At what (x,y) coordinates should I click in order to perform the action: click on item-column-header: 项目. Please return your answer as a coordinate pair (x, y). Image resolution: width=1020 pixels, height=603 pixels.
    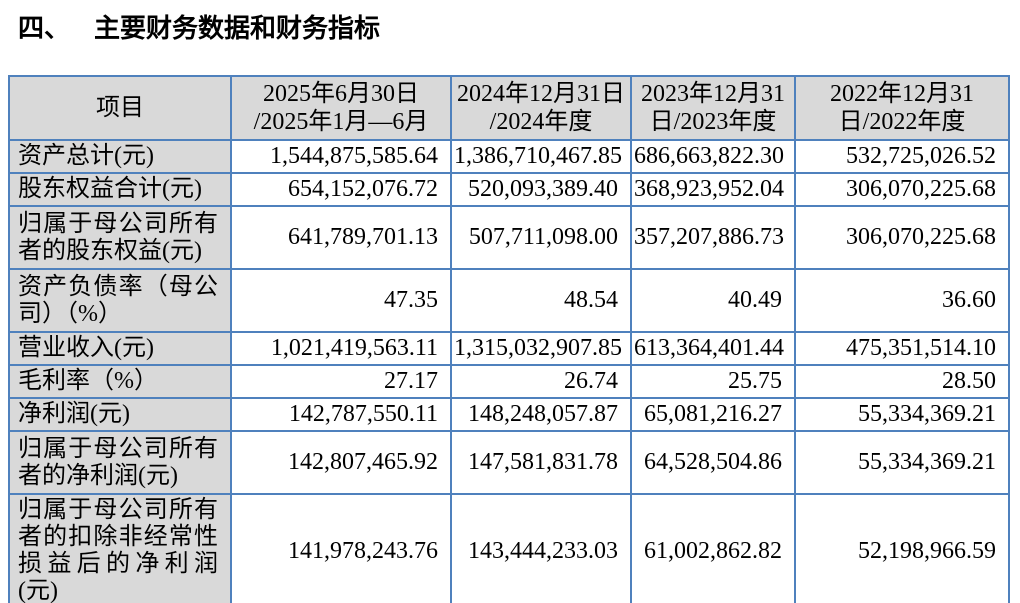
    Looking at the image, I should click on (120, 108).